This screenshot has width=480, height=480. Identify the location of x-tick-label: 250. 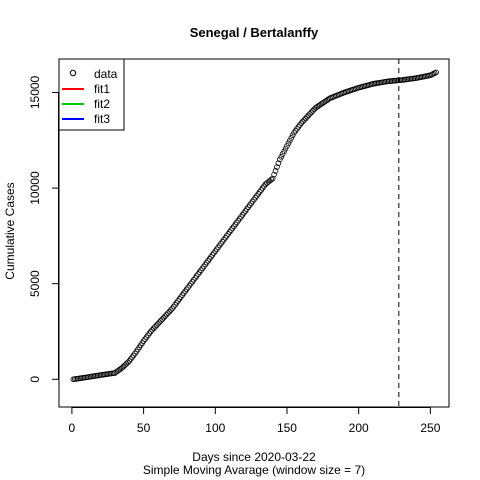
(430, 428).